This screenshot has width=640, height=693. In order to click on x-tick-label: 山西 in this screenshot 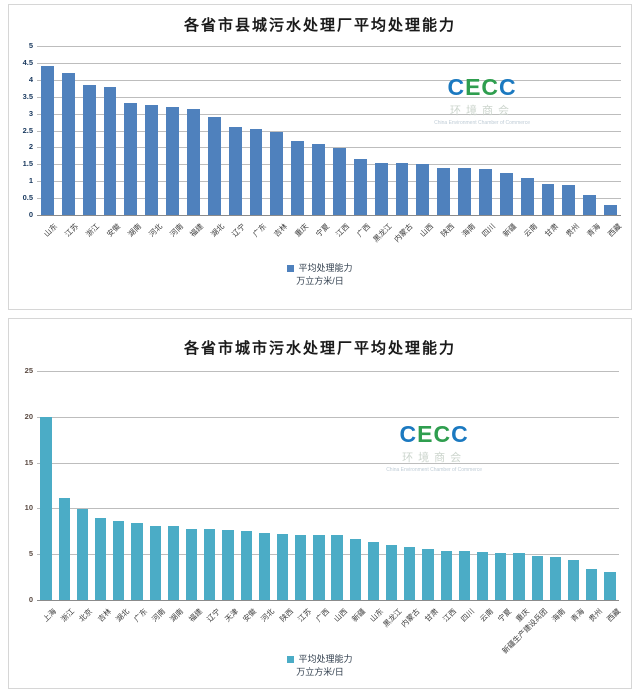, I will do `click(426, 230)`.